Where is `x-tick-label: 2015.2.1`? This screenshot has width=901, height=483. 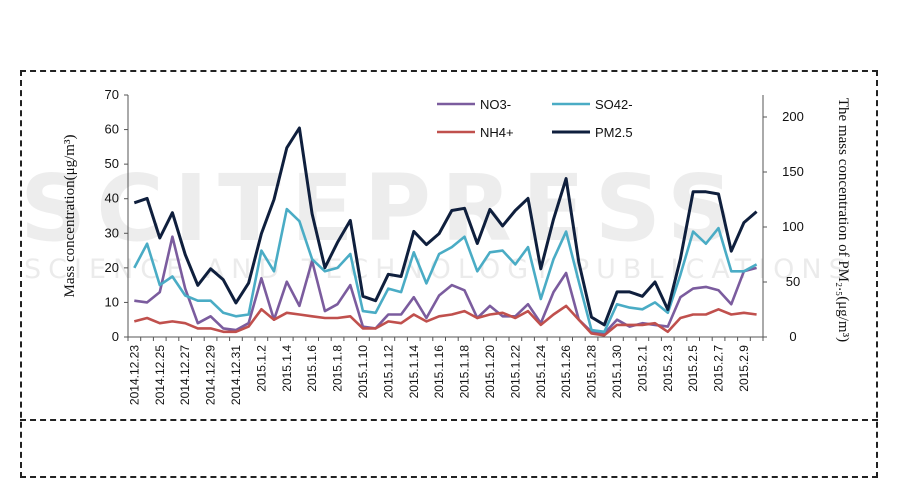
x-tick-label: 2015.2.1 is located at coordinates (642, 368).